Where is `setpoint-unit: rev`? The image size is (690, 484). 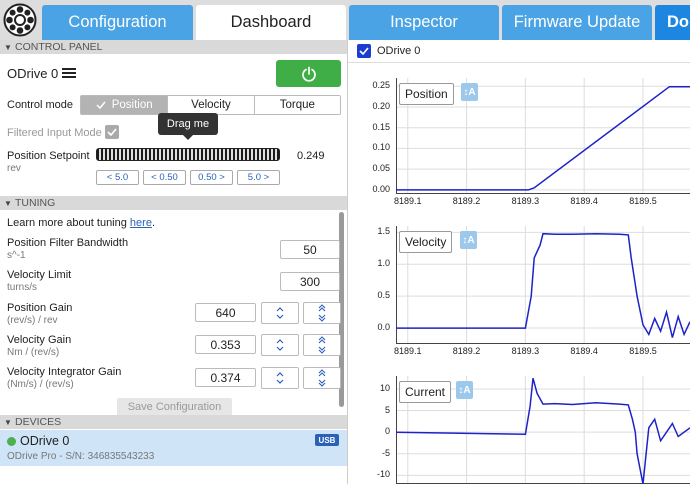 setpoint-unit: rev is located at coordinates (14, 168).